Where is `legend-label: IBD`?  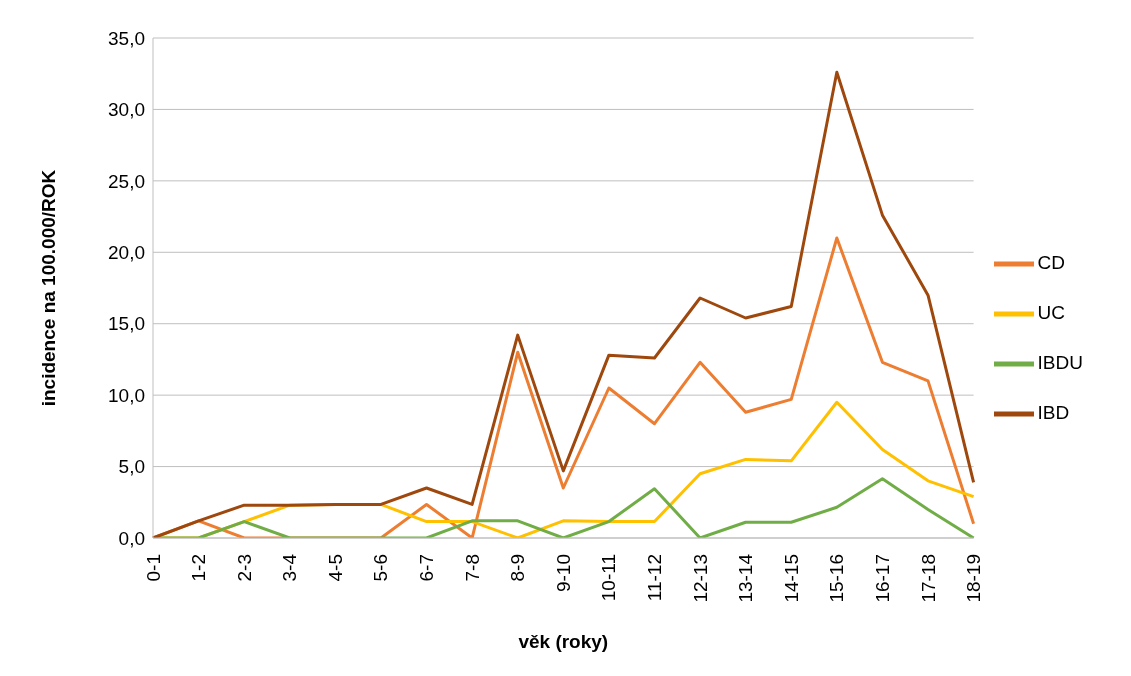
legend-label: IBD is located at coordinates (1053, 412).